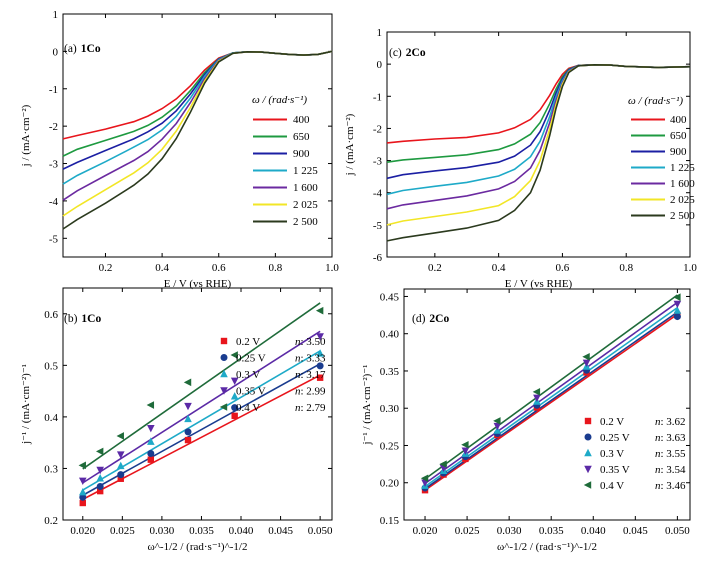 The image size is (715, 562). I want to click on panel-label: (d) 2Co, so click(430, 319).